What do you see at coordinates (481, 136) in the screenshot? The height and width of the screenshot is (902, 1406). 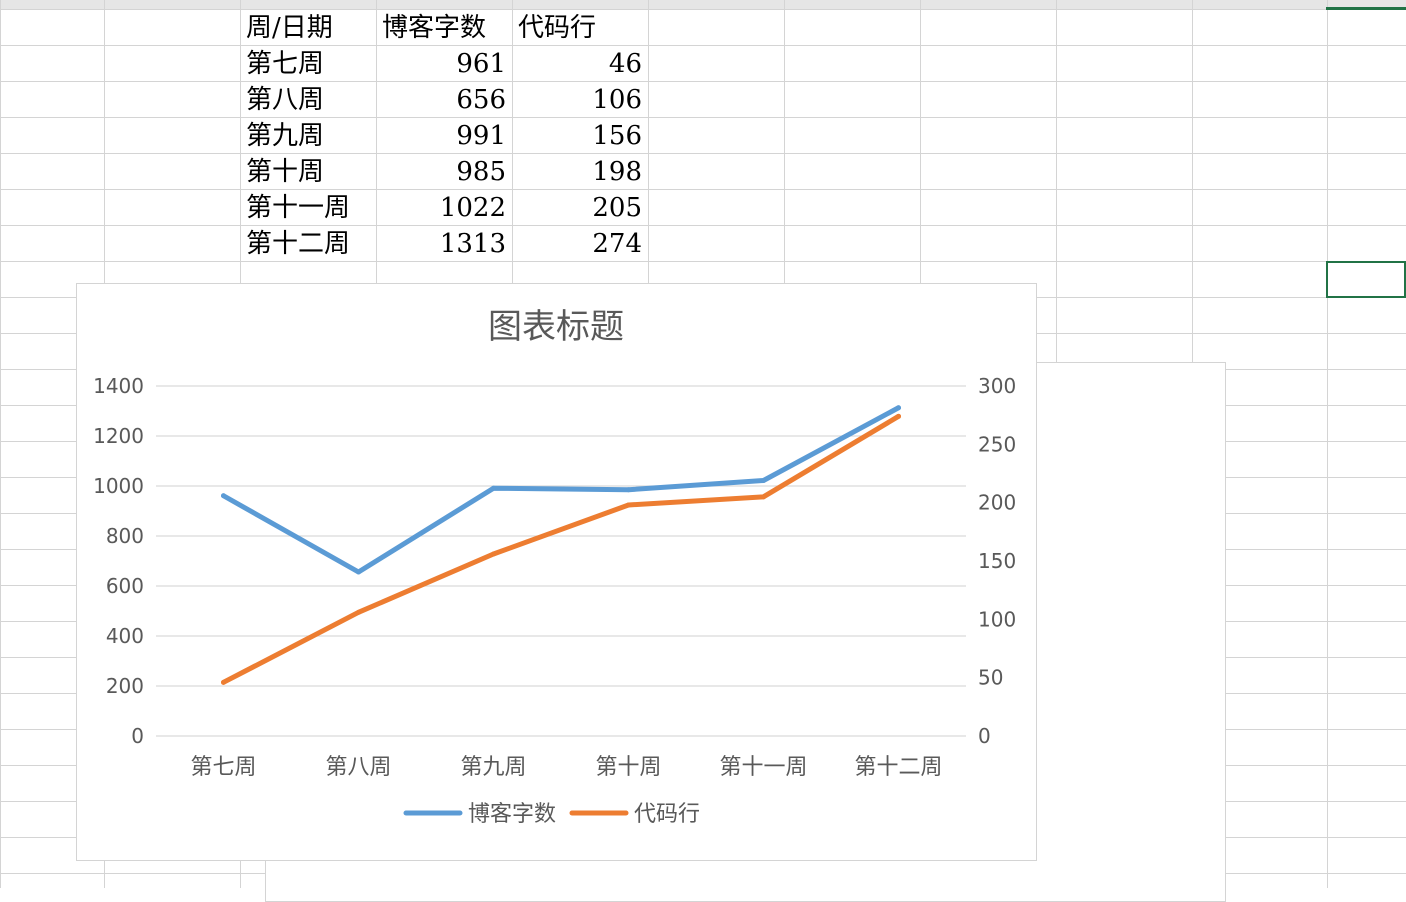 I see `table-cell: 991` at bounding box center [481, 136].